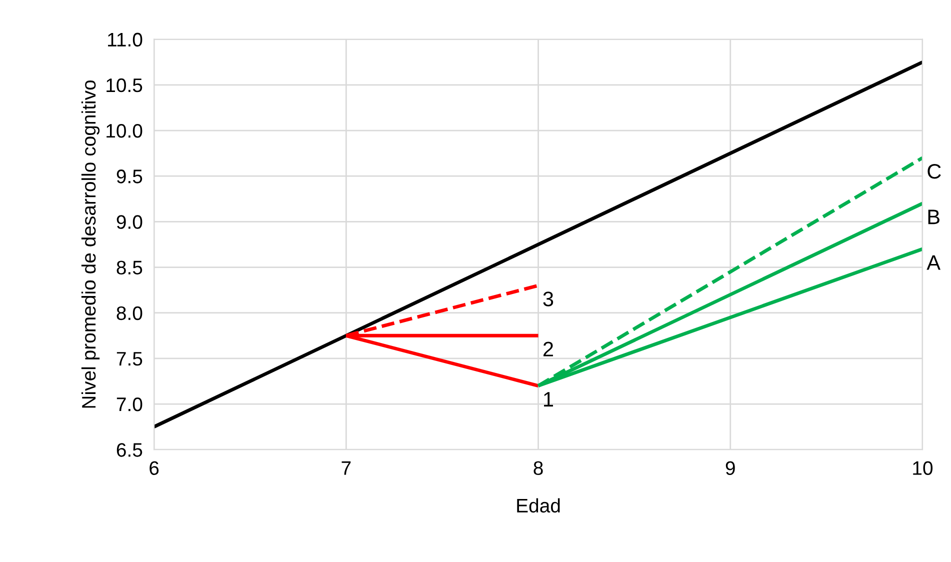  I want to click on x-tick-label: 10, so click(923, 468).